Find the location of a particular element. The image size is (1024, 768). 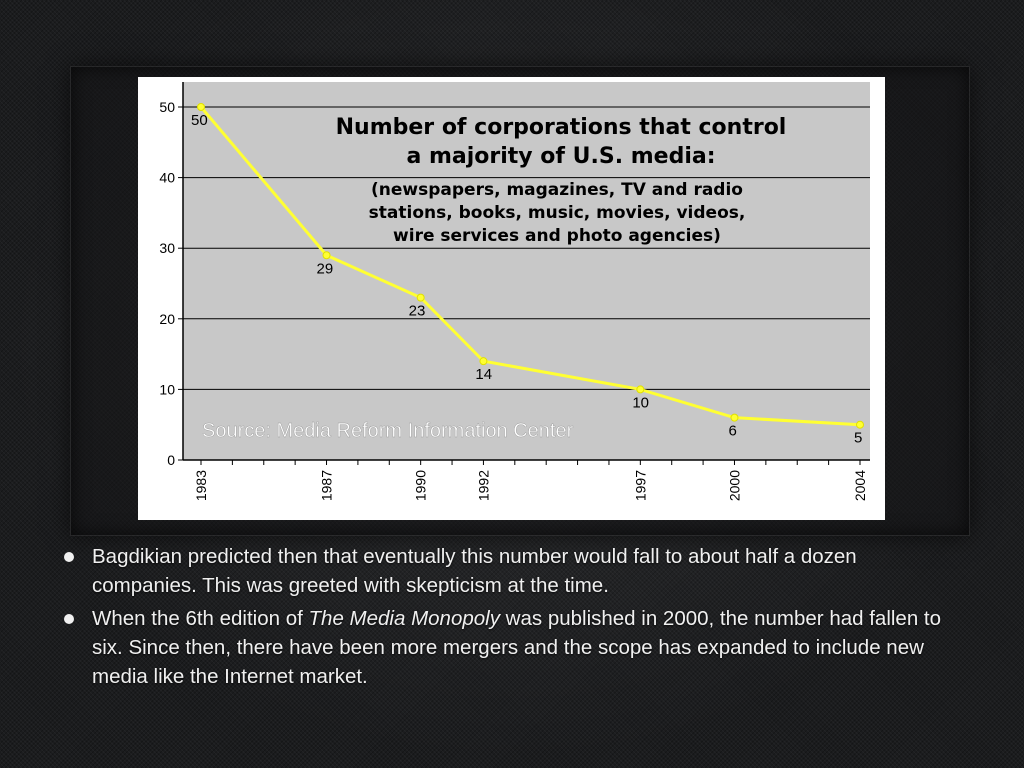

y-tick-label: 10 is located at coordinates (167, 389).